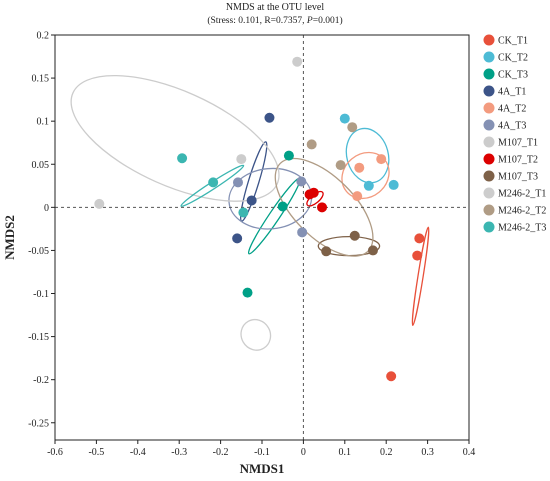  Describe the element at coordinates (489, 57) in the screenshot. I see `legend-marker-ck_t2` at that location.